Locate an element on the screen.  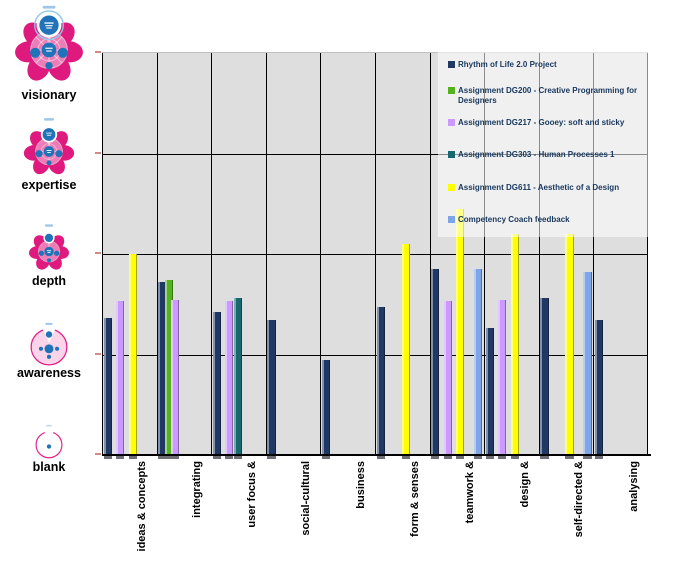
competency-flower-expertise-icon is located at coordinates (49, 146).